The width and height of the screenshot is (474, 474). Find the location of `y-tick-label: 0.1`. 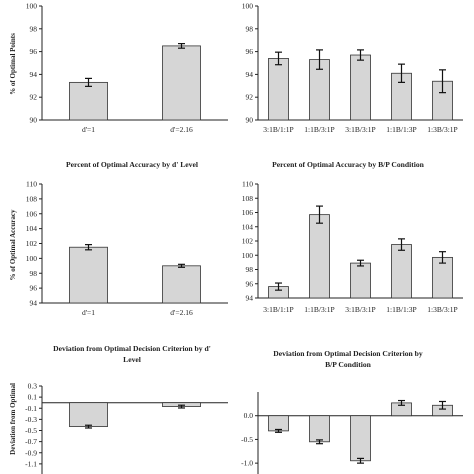

y-tick-label: 0.1 is located at coordinates (33, 397).